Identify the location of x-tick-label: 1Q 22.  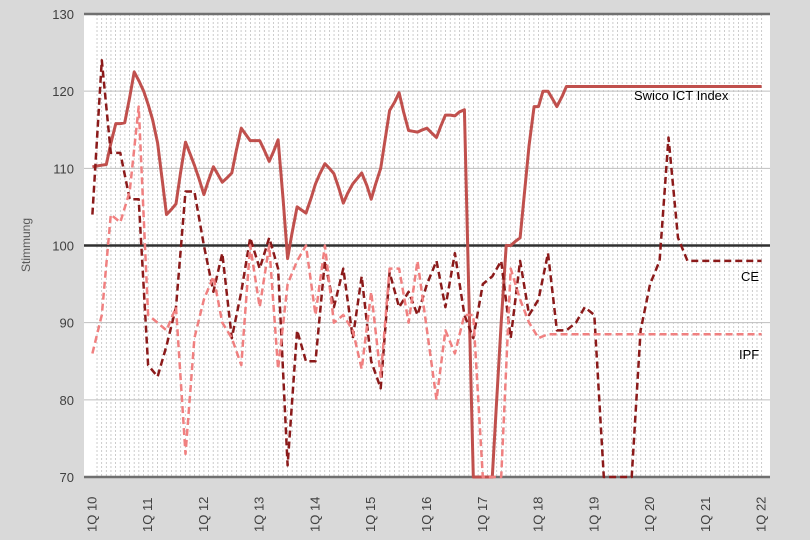
(761, 514).